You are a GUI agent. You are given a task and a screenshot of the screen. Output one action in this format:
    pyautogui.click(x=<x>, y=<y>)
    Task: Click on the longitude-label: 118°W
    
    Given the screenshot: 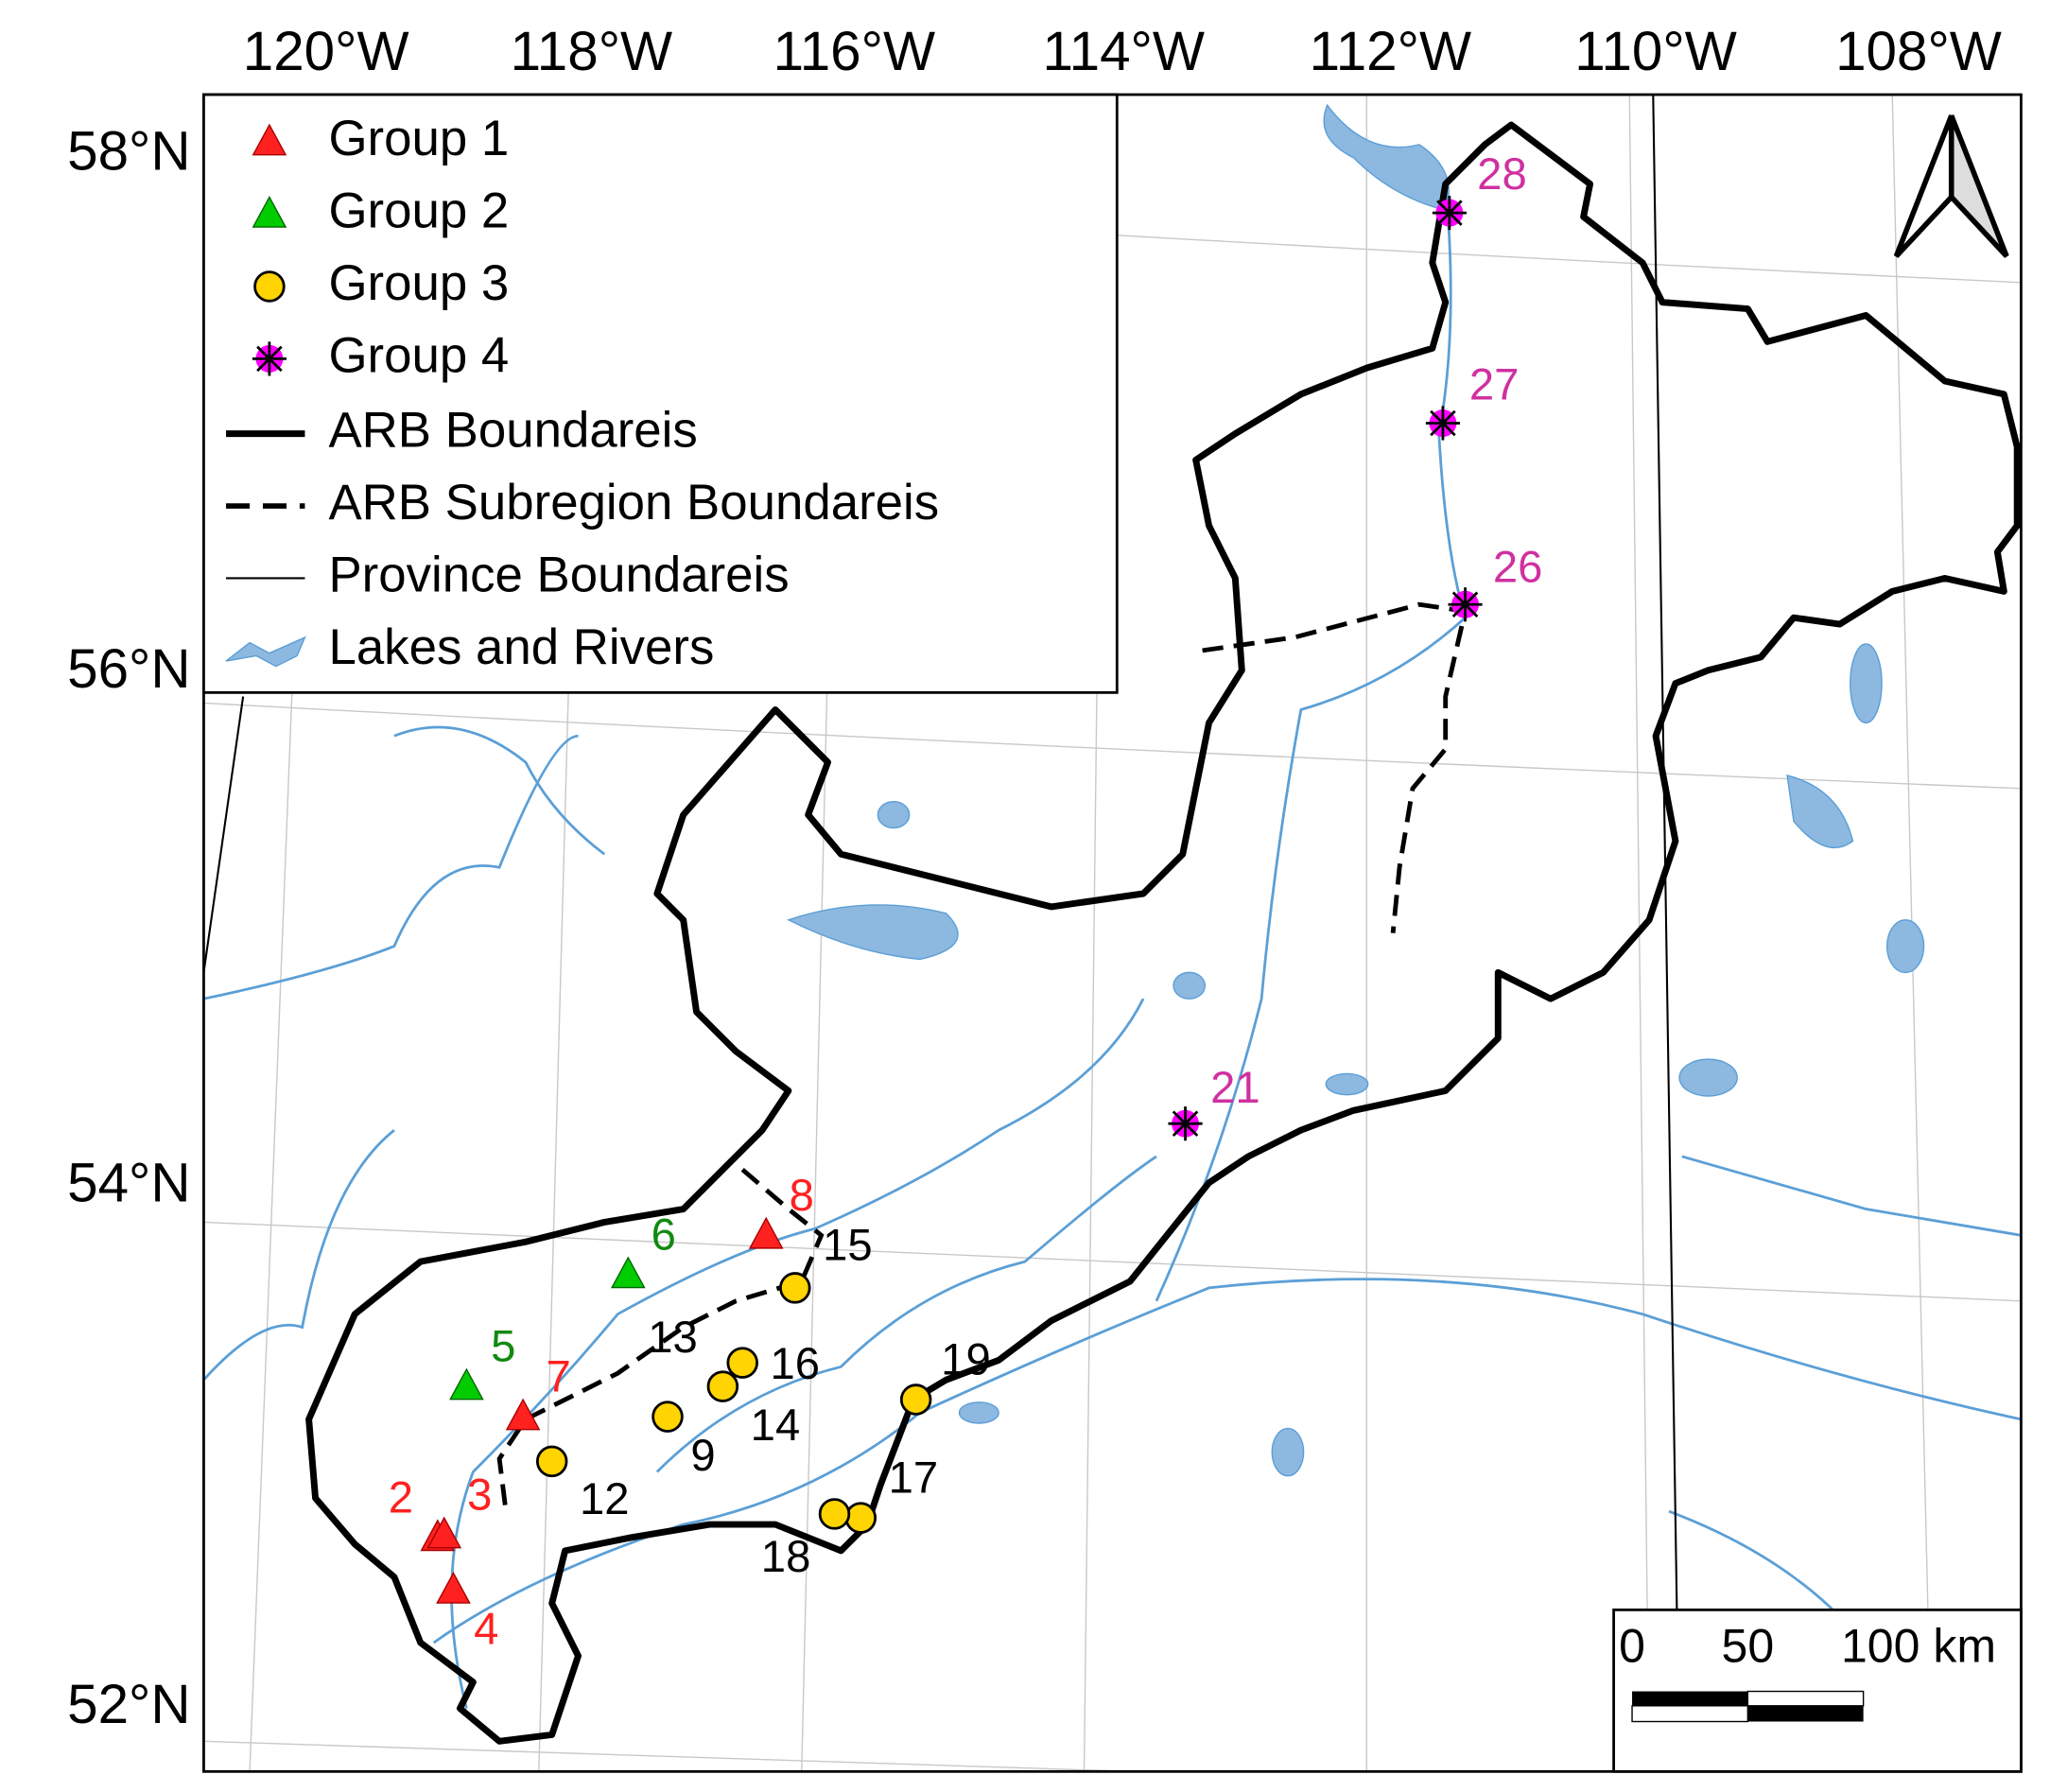 What is the action you would take?
    pyautogui.click(x=592, y=51)
    